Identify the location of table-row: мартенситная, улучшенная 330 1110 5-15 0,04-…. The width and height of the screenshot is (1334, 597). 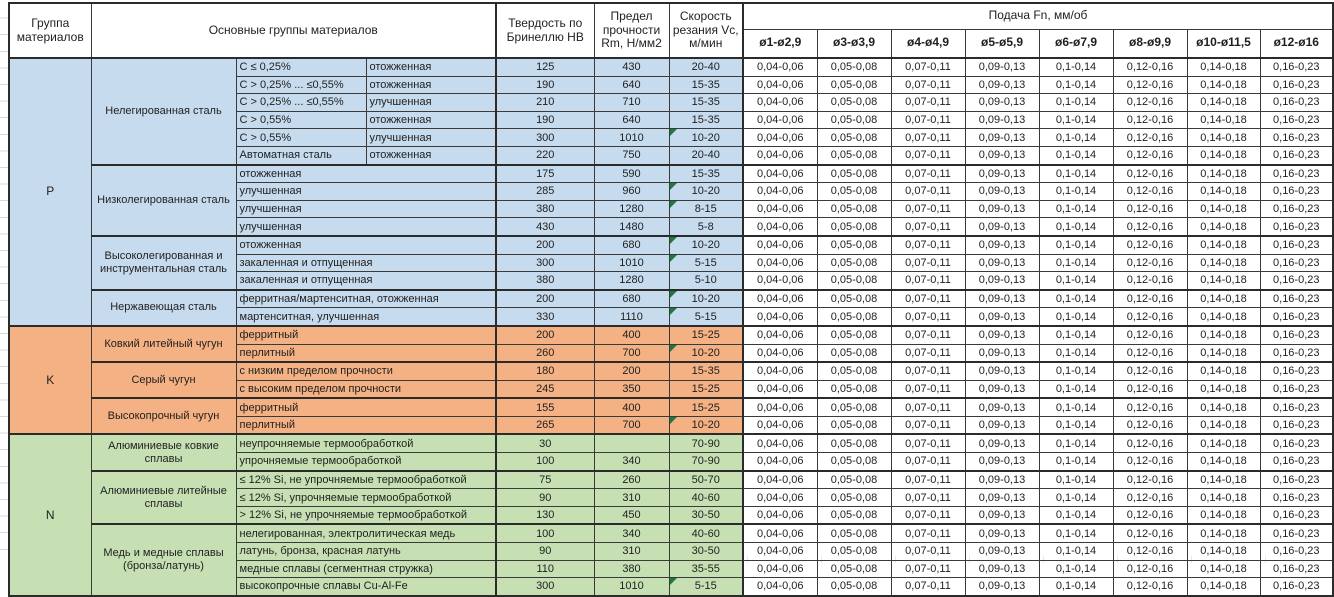
(671, 317).